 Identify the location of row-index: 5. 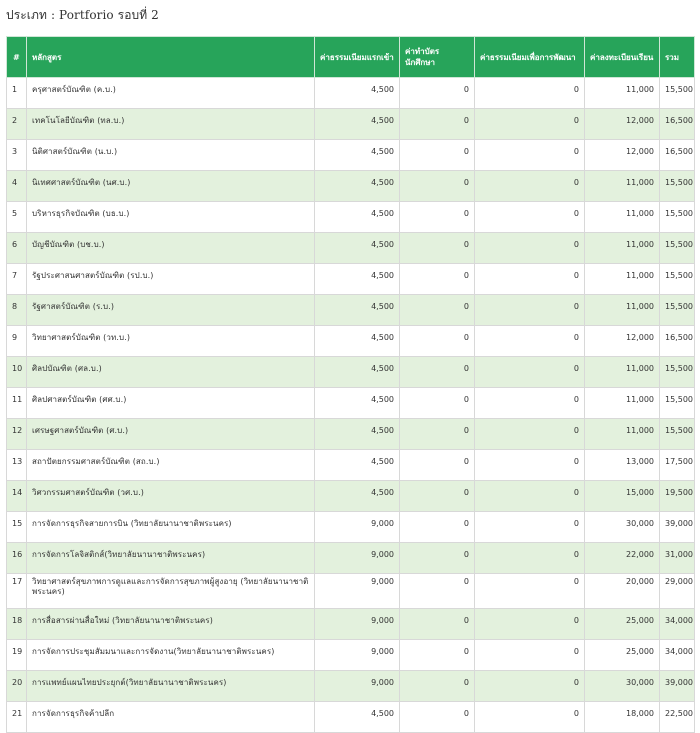
(16, 217).